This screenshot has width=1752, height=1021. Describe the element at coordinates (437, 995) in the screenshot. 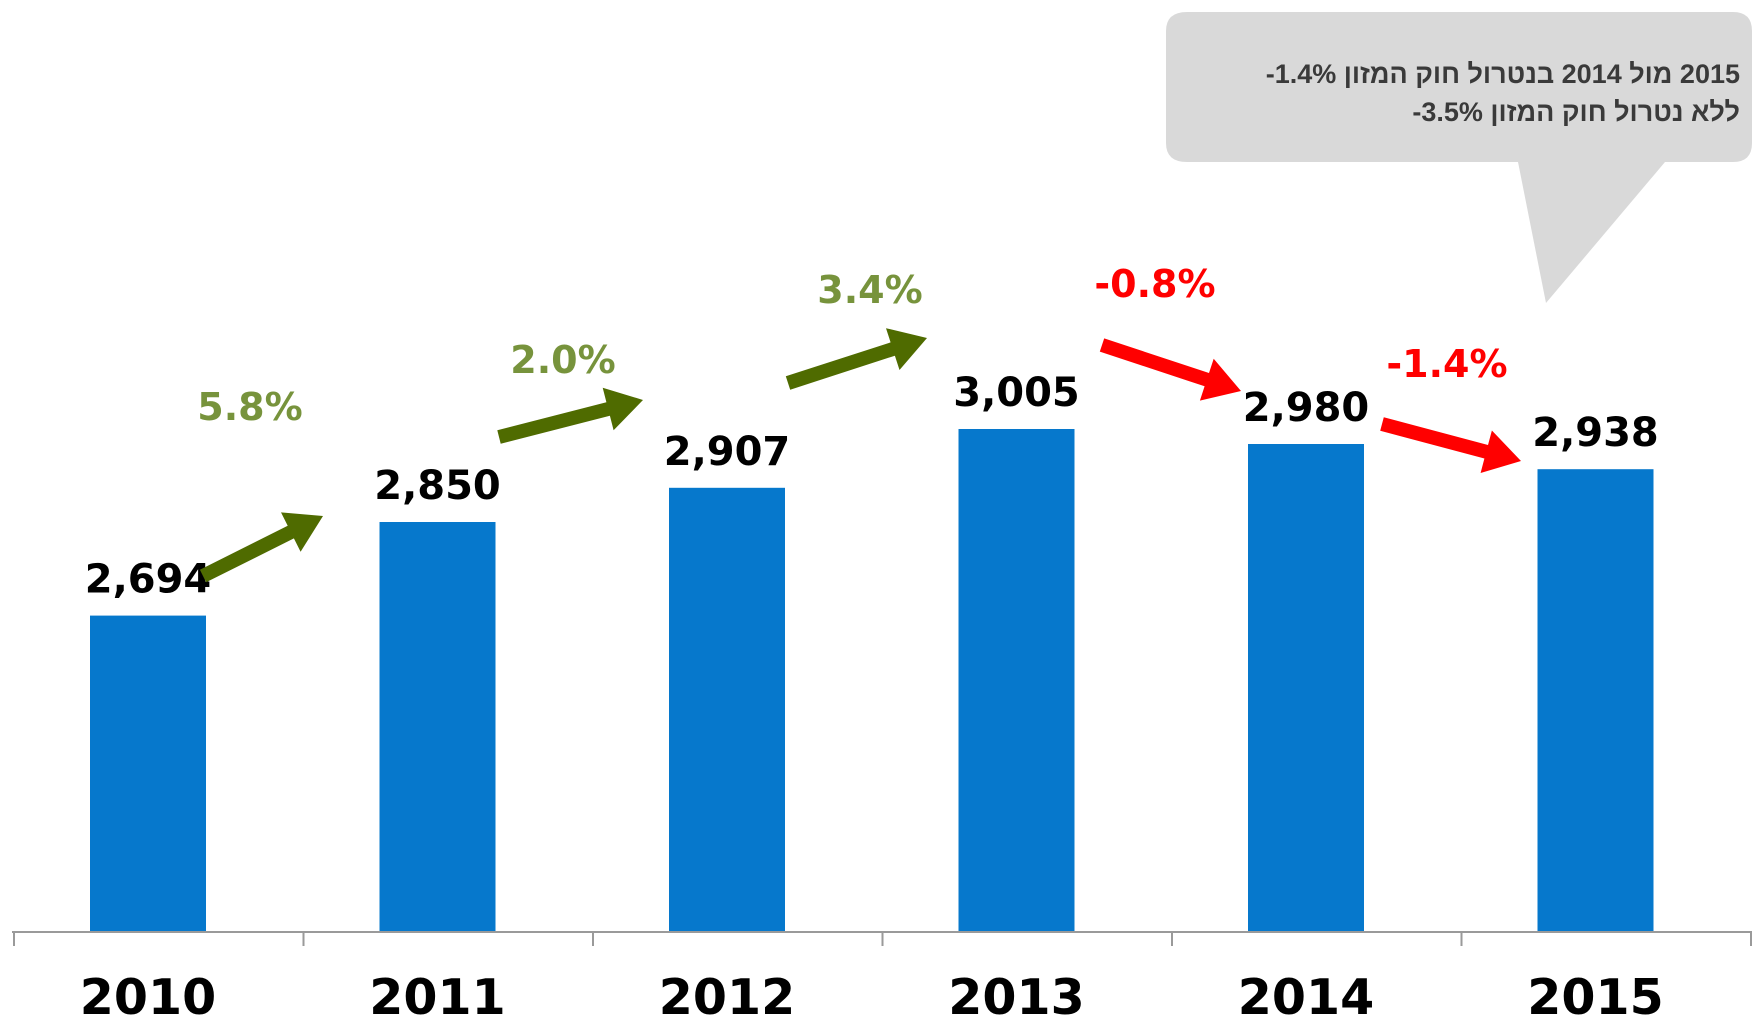

I see `category-label-2011: 2011` at that location.